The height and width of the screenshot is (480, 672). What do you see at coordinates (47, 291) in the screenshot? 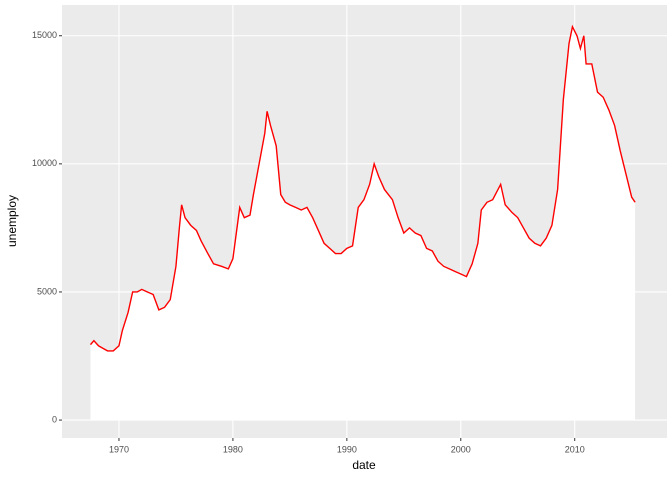
I see `y-tick-label: 5000` at bounding box center [47, 291].